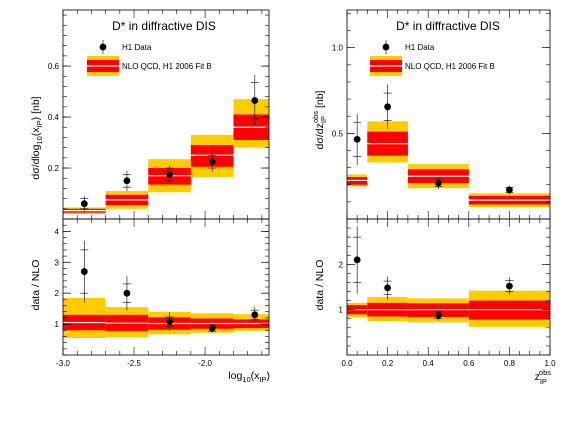 Image resolution: width=567 pixels, height=441 pixels. What do you see at coordinates (388, 363) in the screenshot?
I see `x-tick-label: 0.2` at bounding box center [388, 363].